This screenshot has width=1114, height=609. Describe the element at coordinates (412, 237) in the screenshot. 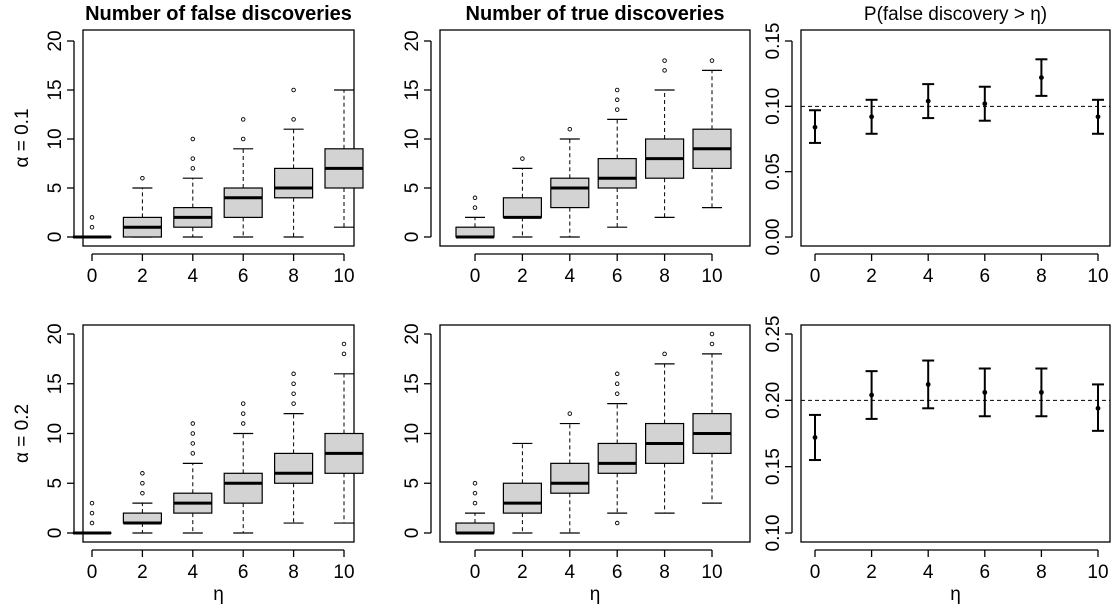

I see `y-tick-label: 0` at that location.